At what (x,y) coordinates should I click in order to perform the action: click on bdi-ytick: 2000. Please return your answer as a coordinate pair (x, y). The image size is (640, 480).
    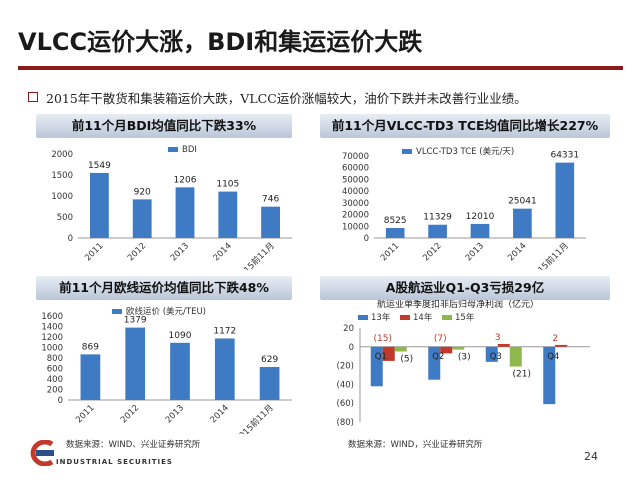
    Looking at the image, I should click on (62, 155).